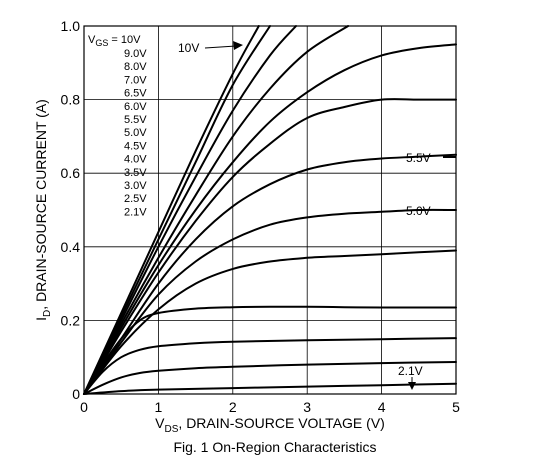 This screenshot has width=537, height=465. What do you see at coordinates (71, 26) in the screenshot?
I see `y-tick-label-5: 1.0` at bounding box center [71, 26].